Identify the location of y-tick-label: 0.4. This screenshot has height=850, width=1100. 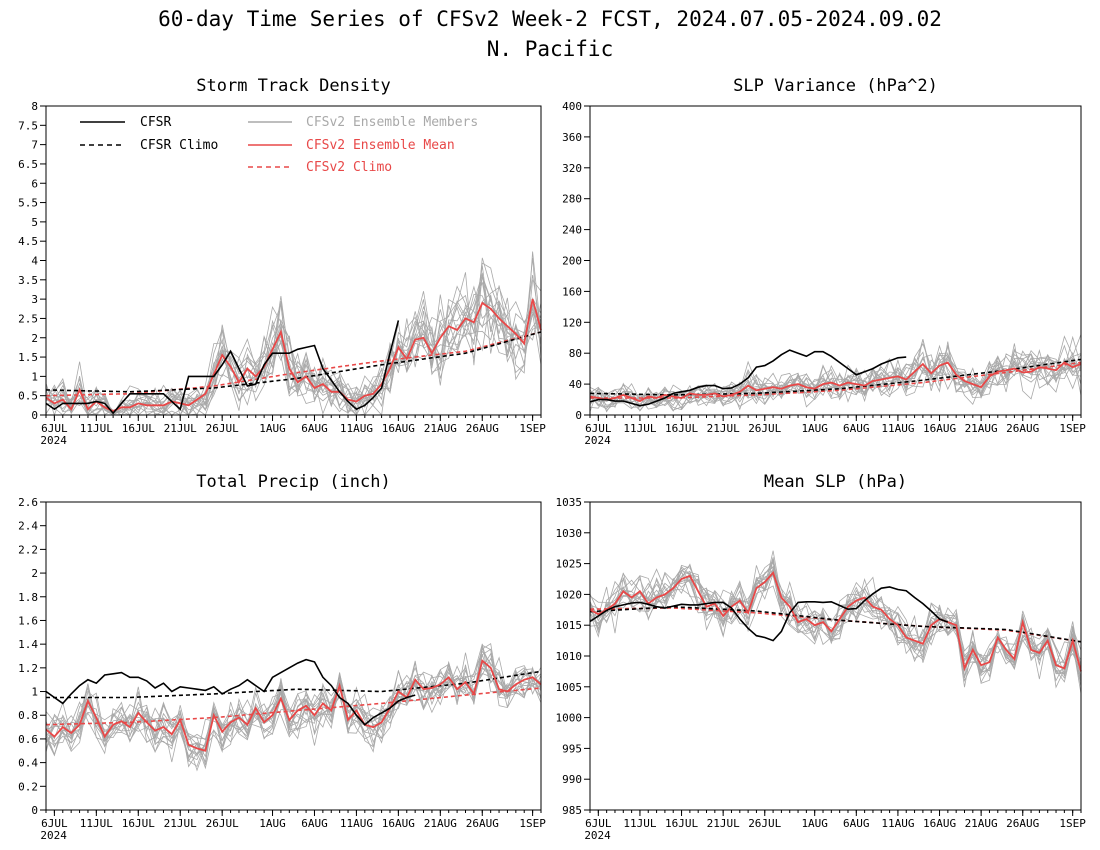
(28, 763).